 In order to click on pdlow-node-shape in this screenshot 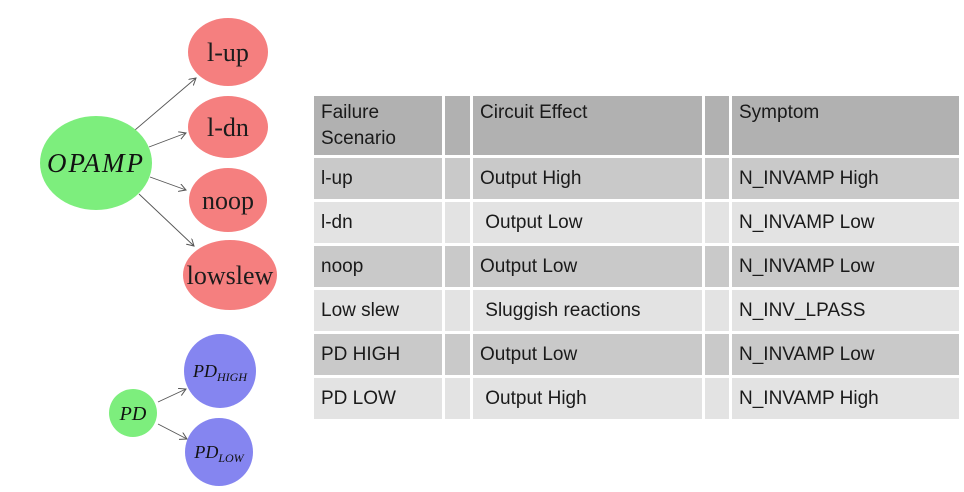, I will do `click(219, 452)`.